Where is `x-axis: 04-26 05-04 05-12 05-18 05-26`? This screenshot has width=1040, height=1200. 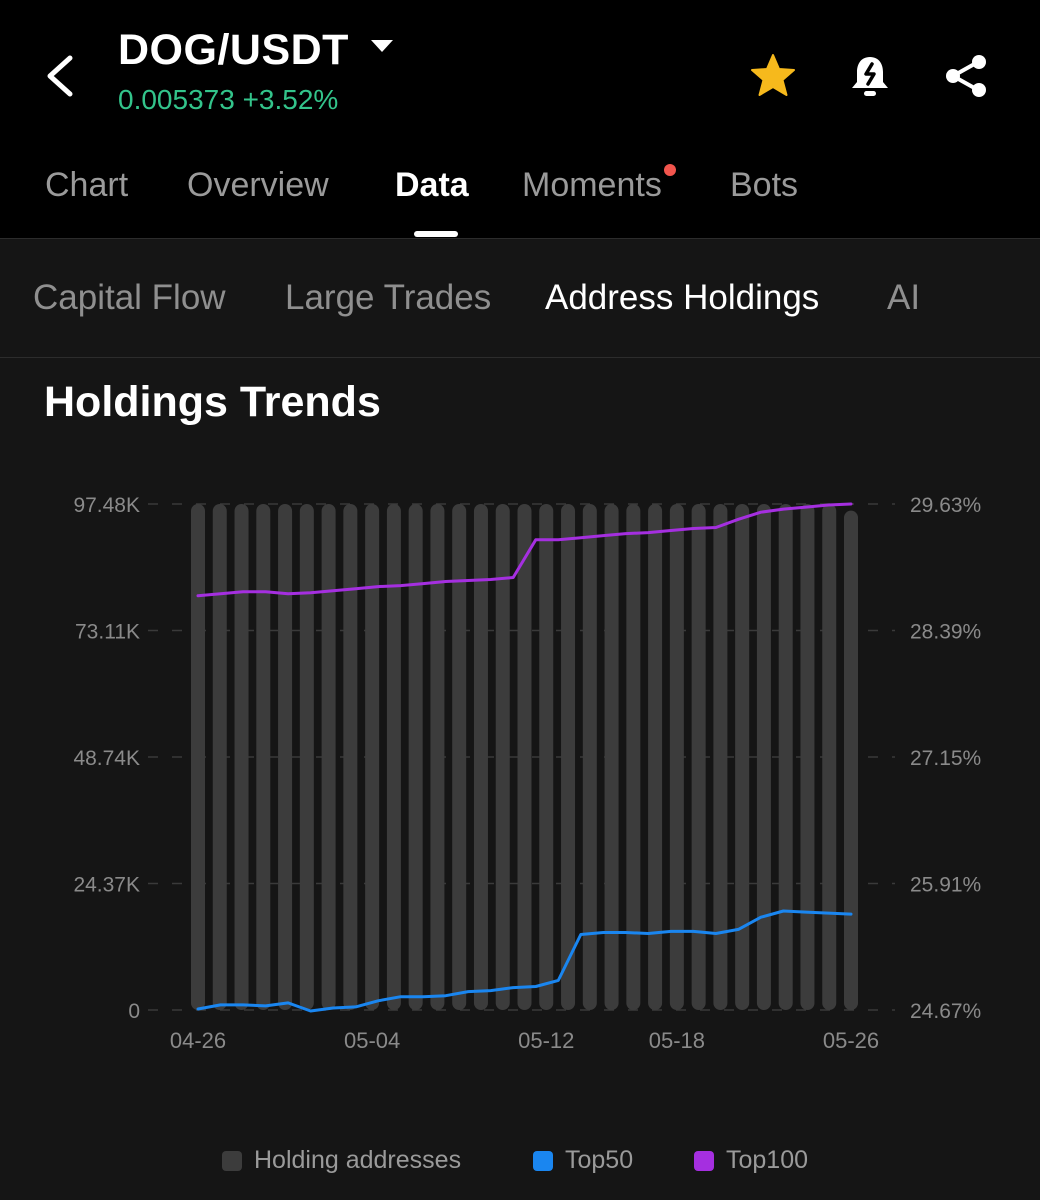
x-axis: 04-26 05-04 05-12 05-18 05-26 is located at coordinates (524, 1040).